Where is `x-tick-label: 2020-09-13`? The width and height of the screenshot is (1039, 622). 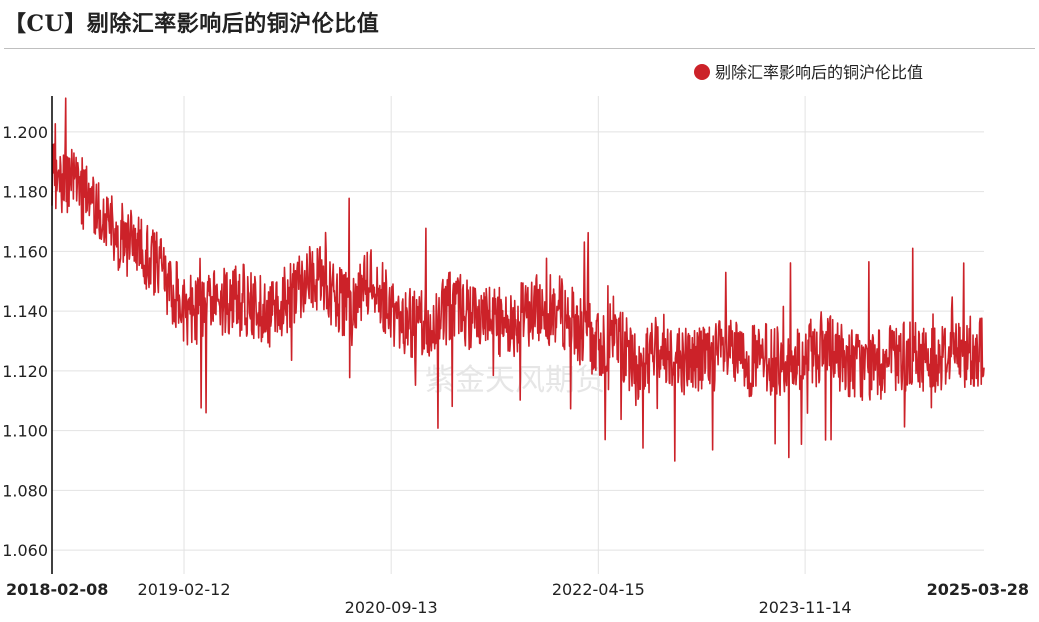 x-tick-label: 2020-09-13 is located at coordinates (391, 607).